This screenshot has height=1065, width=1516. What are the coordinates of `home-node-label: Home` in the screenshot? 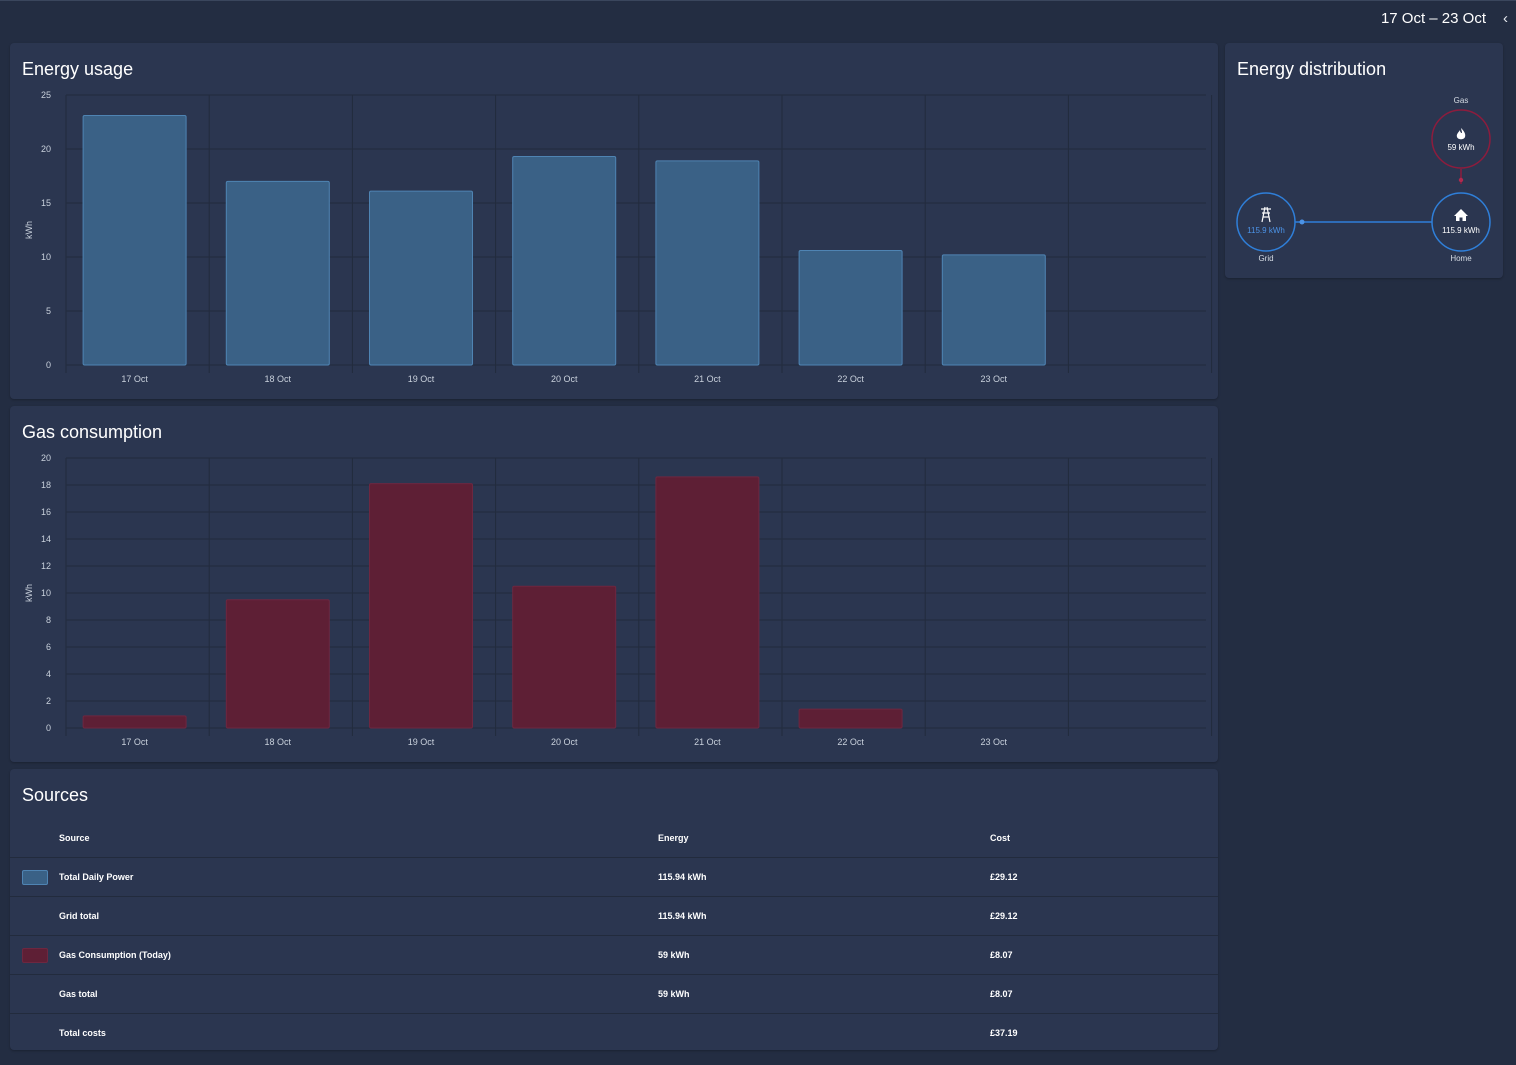 It's located at (1461, 258).